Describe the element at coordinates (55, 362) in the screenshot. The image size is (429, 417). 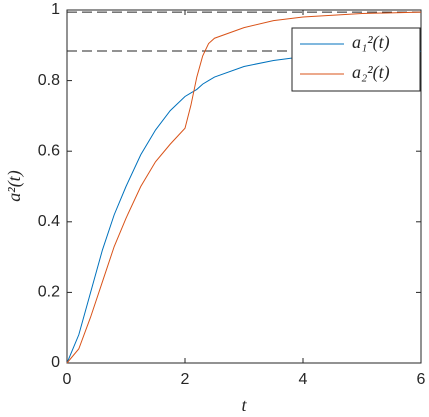
I see `y-tick-label: 0` at that location.